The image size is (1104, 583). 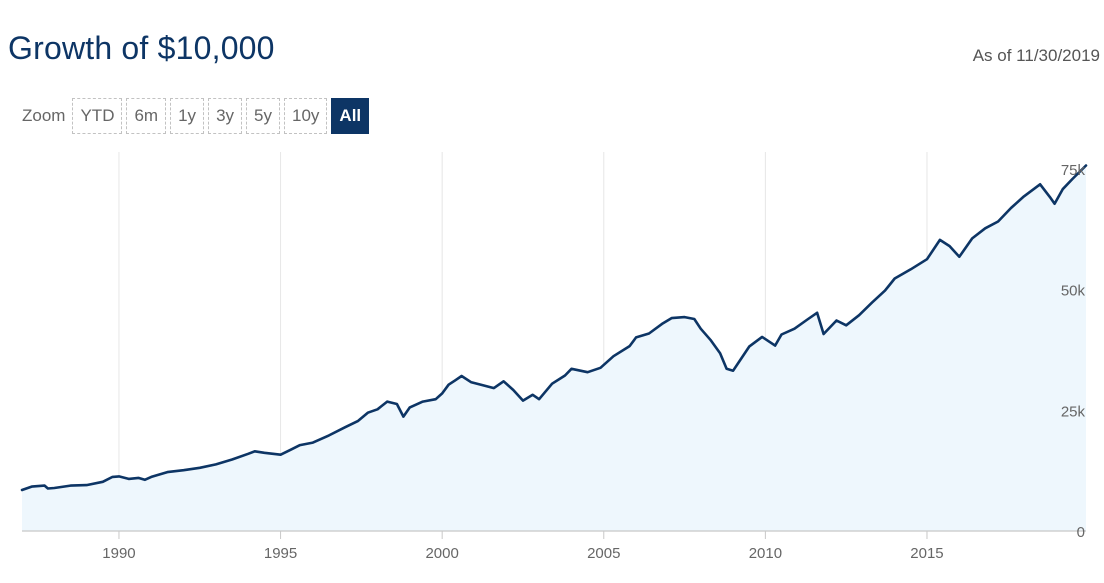 I want to click on zoom-3y-button: 3y, so click(x=225, y=116).